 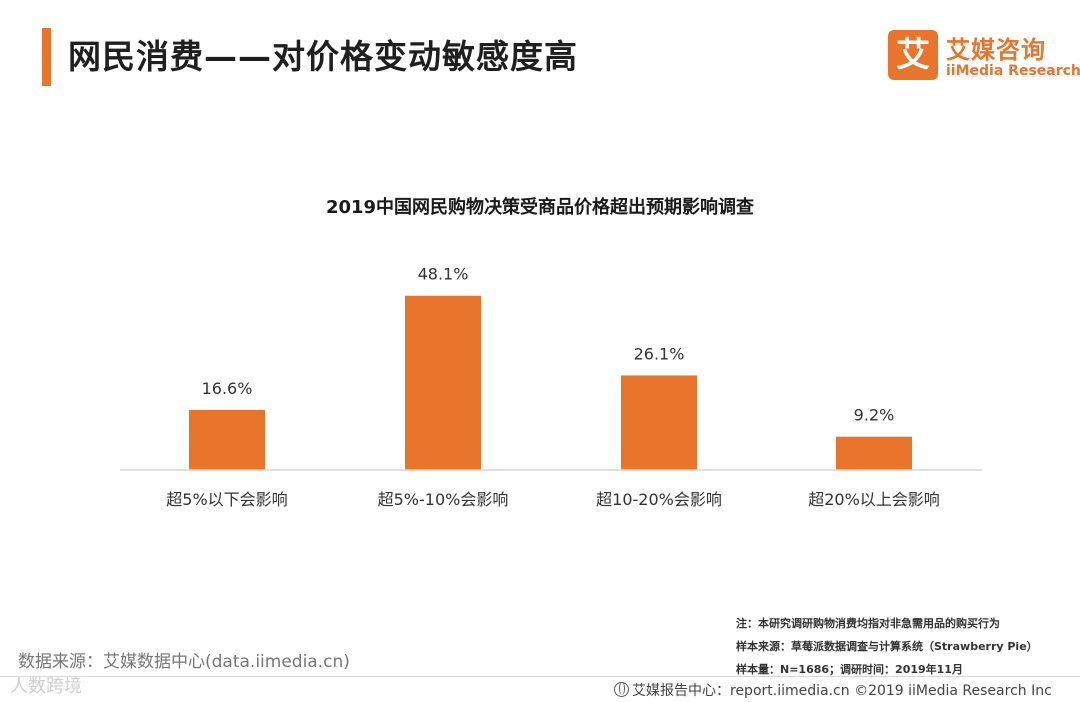 What do you see at coordinates (184, 662) in the screenshot?
I see `data-source: 数据来源：艾媒数据中心(data.iimedia.cn)` at bounding box center [184, 662].